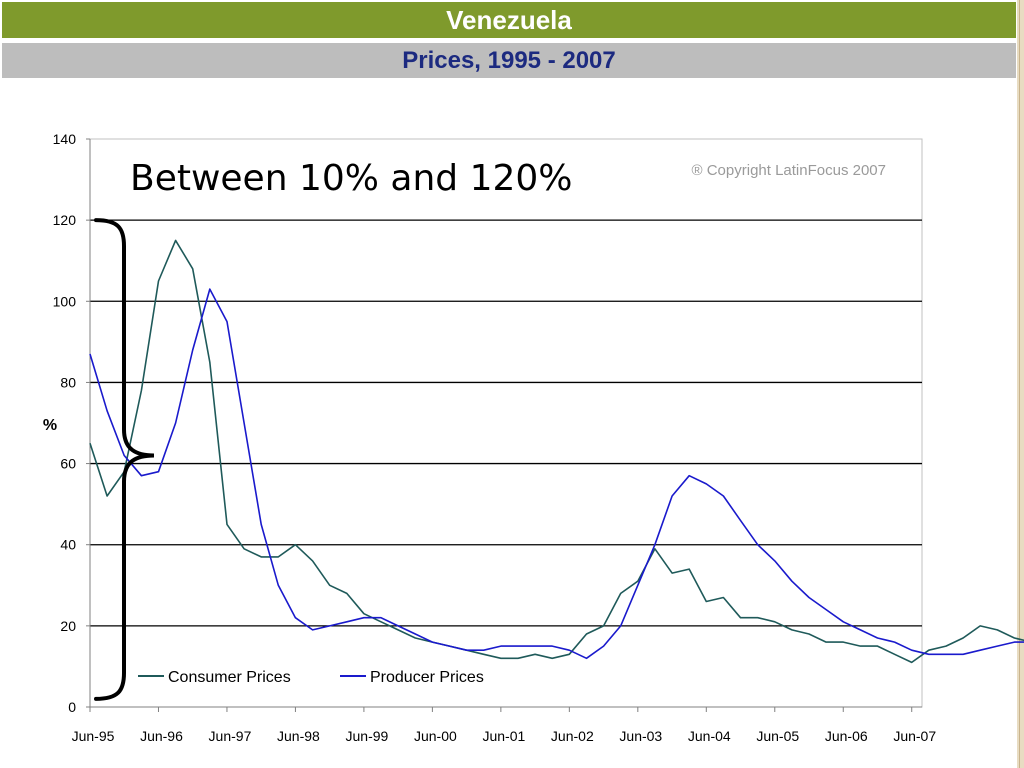 Image resolution: width=1024 pixels, height=768 pixels. What do you see at coordinates (777, 736) in the screenshot?
I see `x-tick-label: Jun-05` at bounding box center [777, 736].